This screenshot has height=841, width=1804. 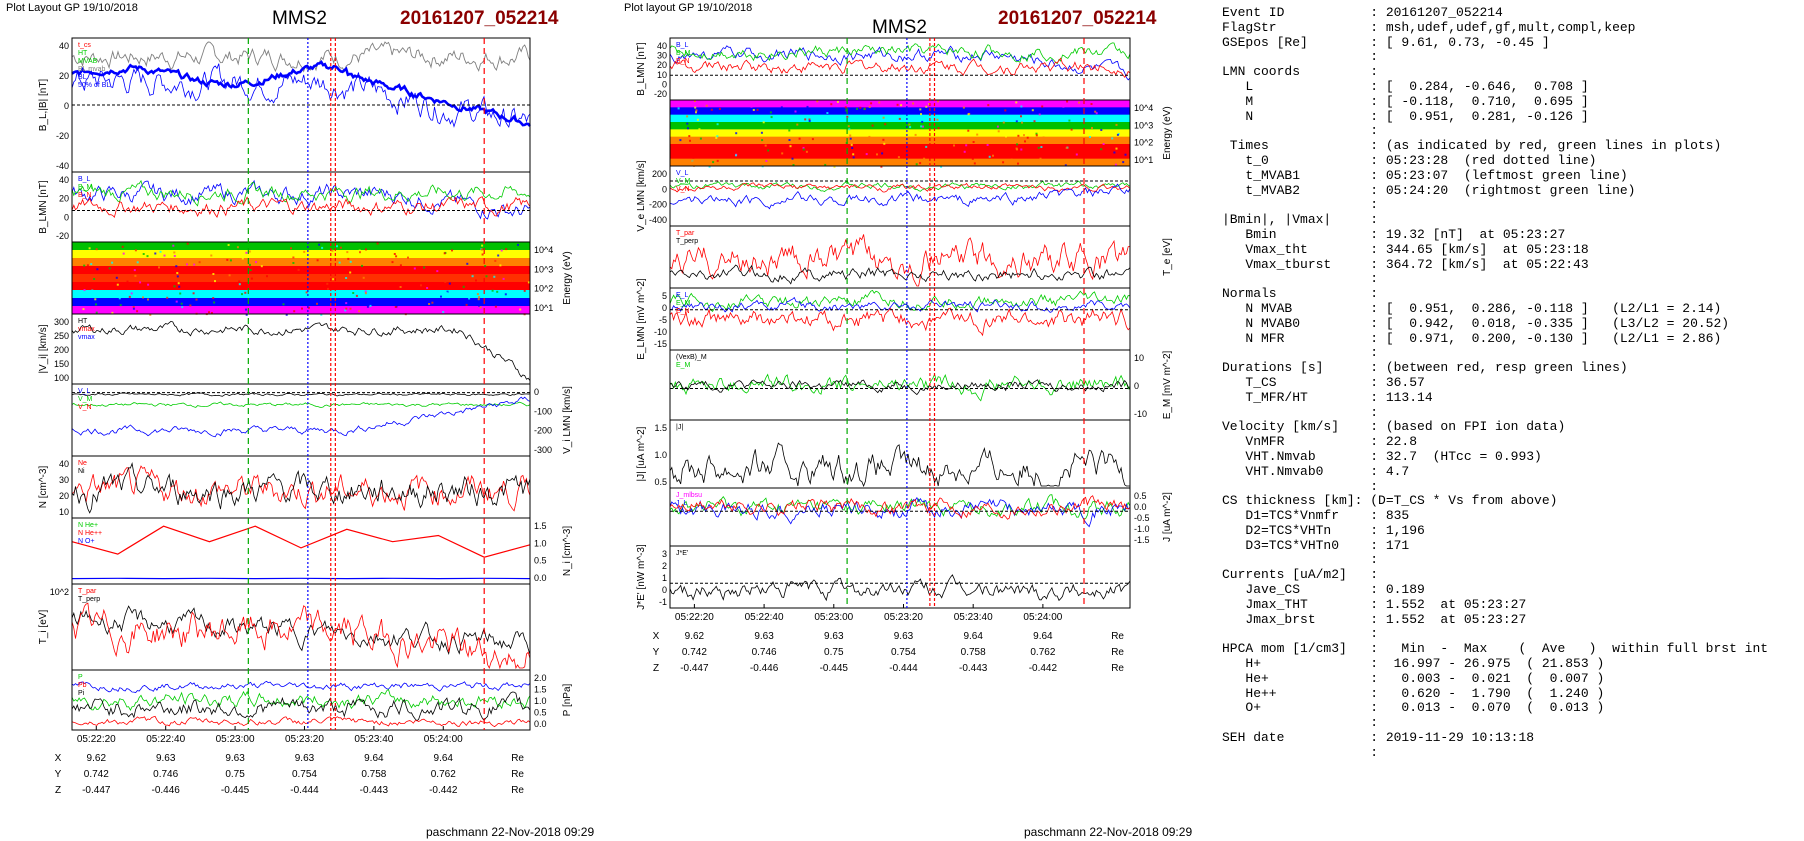 What do you see at coordinates (83, 53) in the screenshot?
I see `legend-entry: HT` at bounding box center [83, 53].